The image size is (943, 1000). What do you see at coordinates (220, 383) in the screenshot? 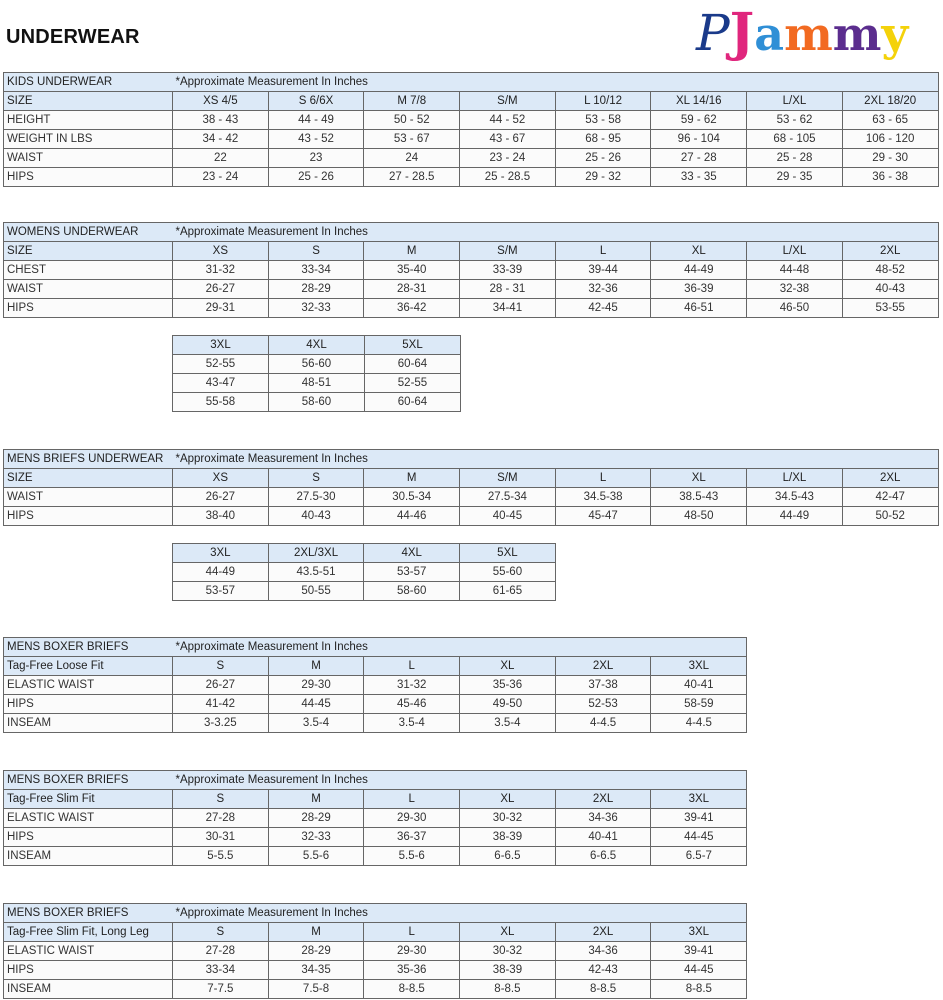
I see `measurement-value: 43-47` at bounding box center [220, 383].